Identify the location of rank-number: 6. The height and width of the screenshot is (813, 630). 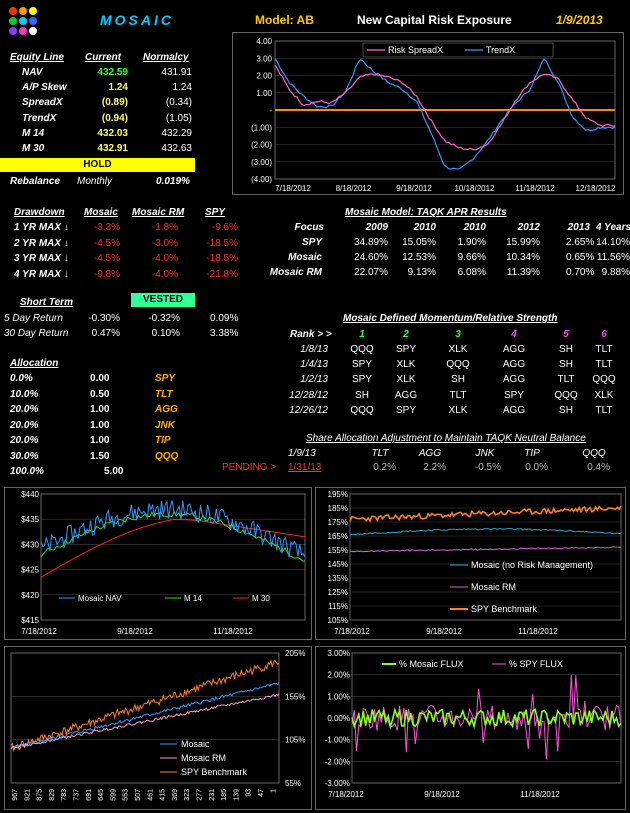
(604, 334).